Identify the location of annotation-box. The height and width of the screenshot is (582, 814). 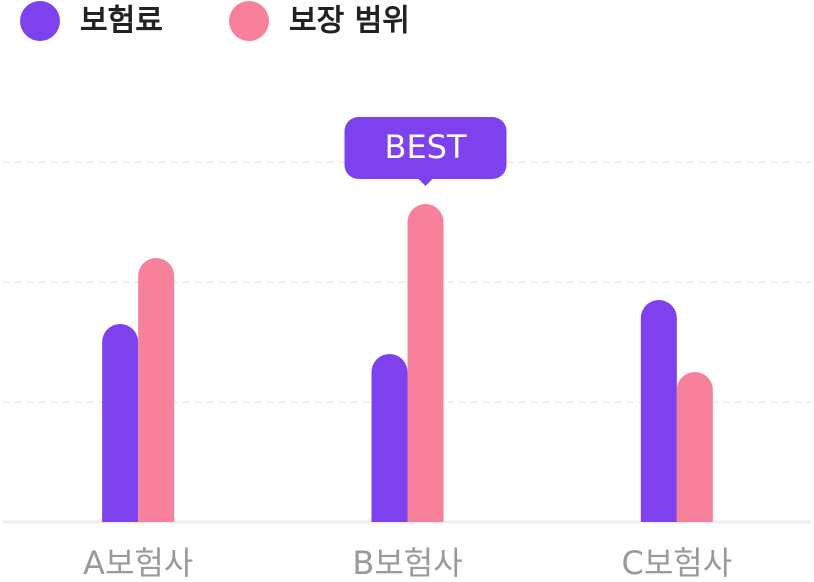
(425, 148).